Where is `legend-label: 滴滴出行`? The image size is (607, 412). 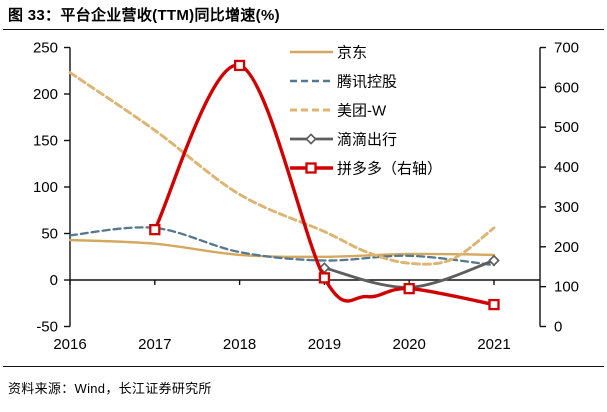
legend-label: 滴滴出行 is located at coordinates (367, 140).